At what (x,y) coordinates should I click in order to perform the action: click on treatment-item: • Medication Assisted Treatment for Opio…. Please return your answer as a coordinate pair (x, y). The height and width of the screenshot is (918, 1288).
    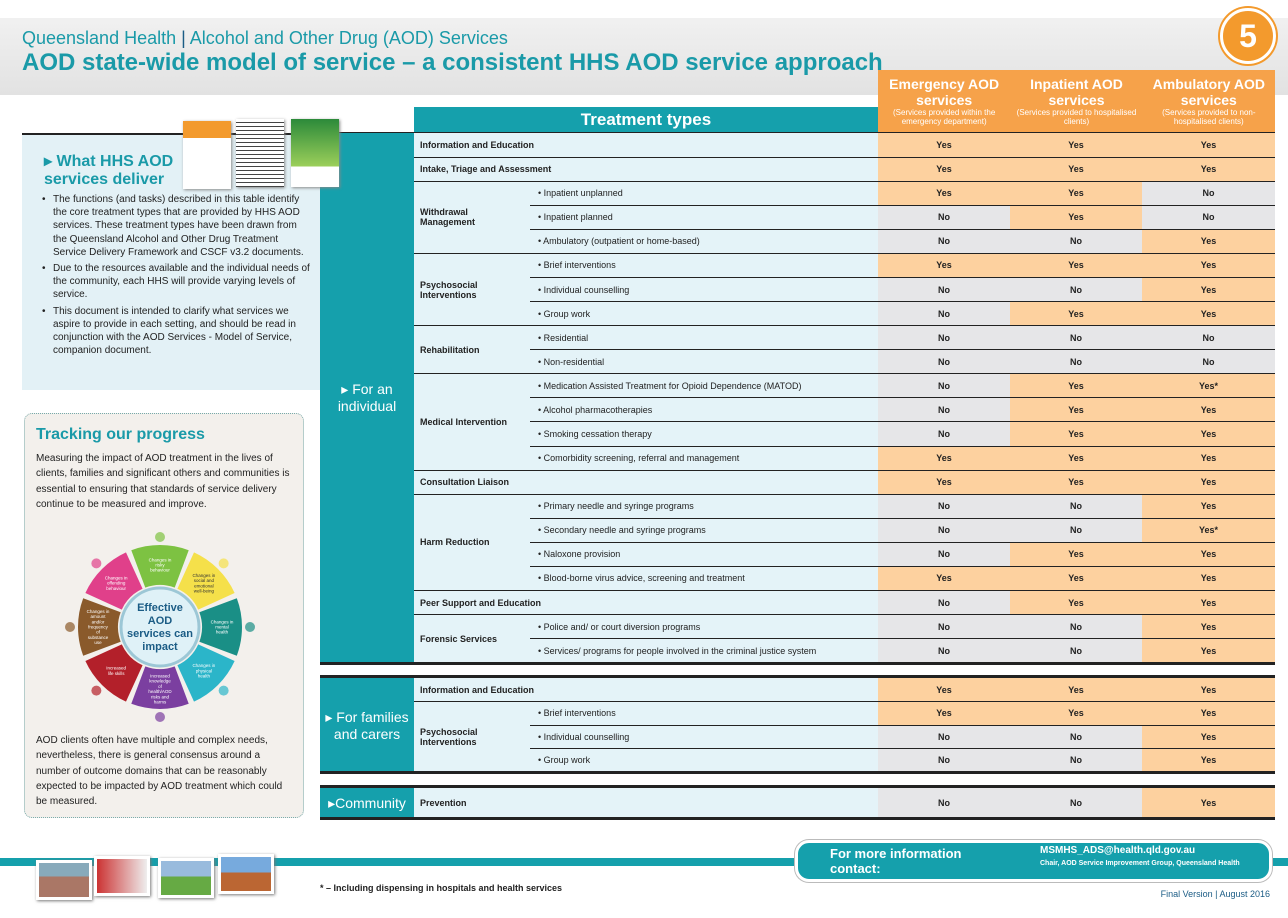
    Looking at the image, I should click on (704, 386).